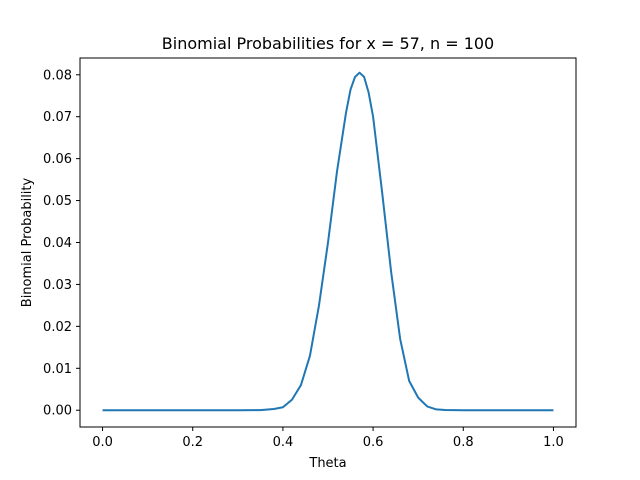  Describe the element at coordinates (102, 442) in the screenshot. I see `x-tick-label: 0.0` at that location.